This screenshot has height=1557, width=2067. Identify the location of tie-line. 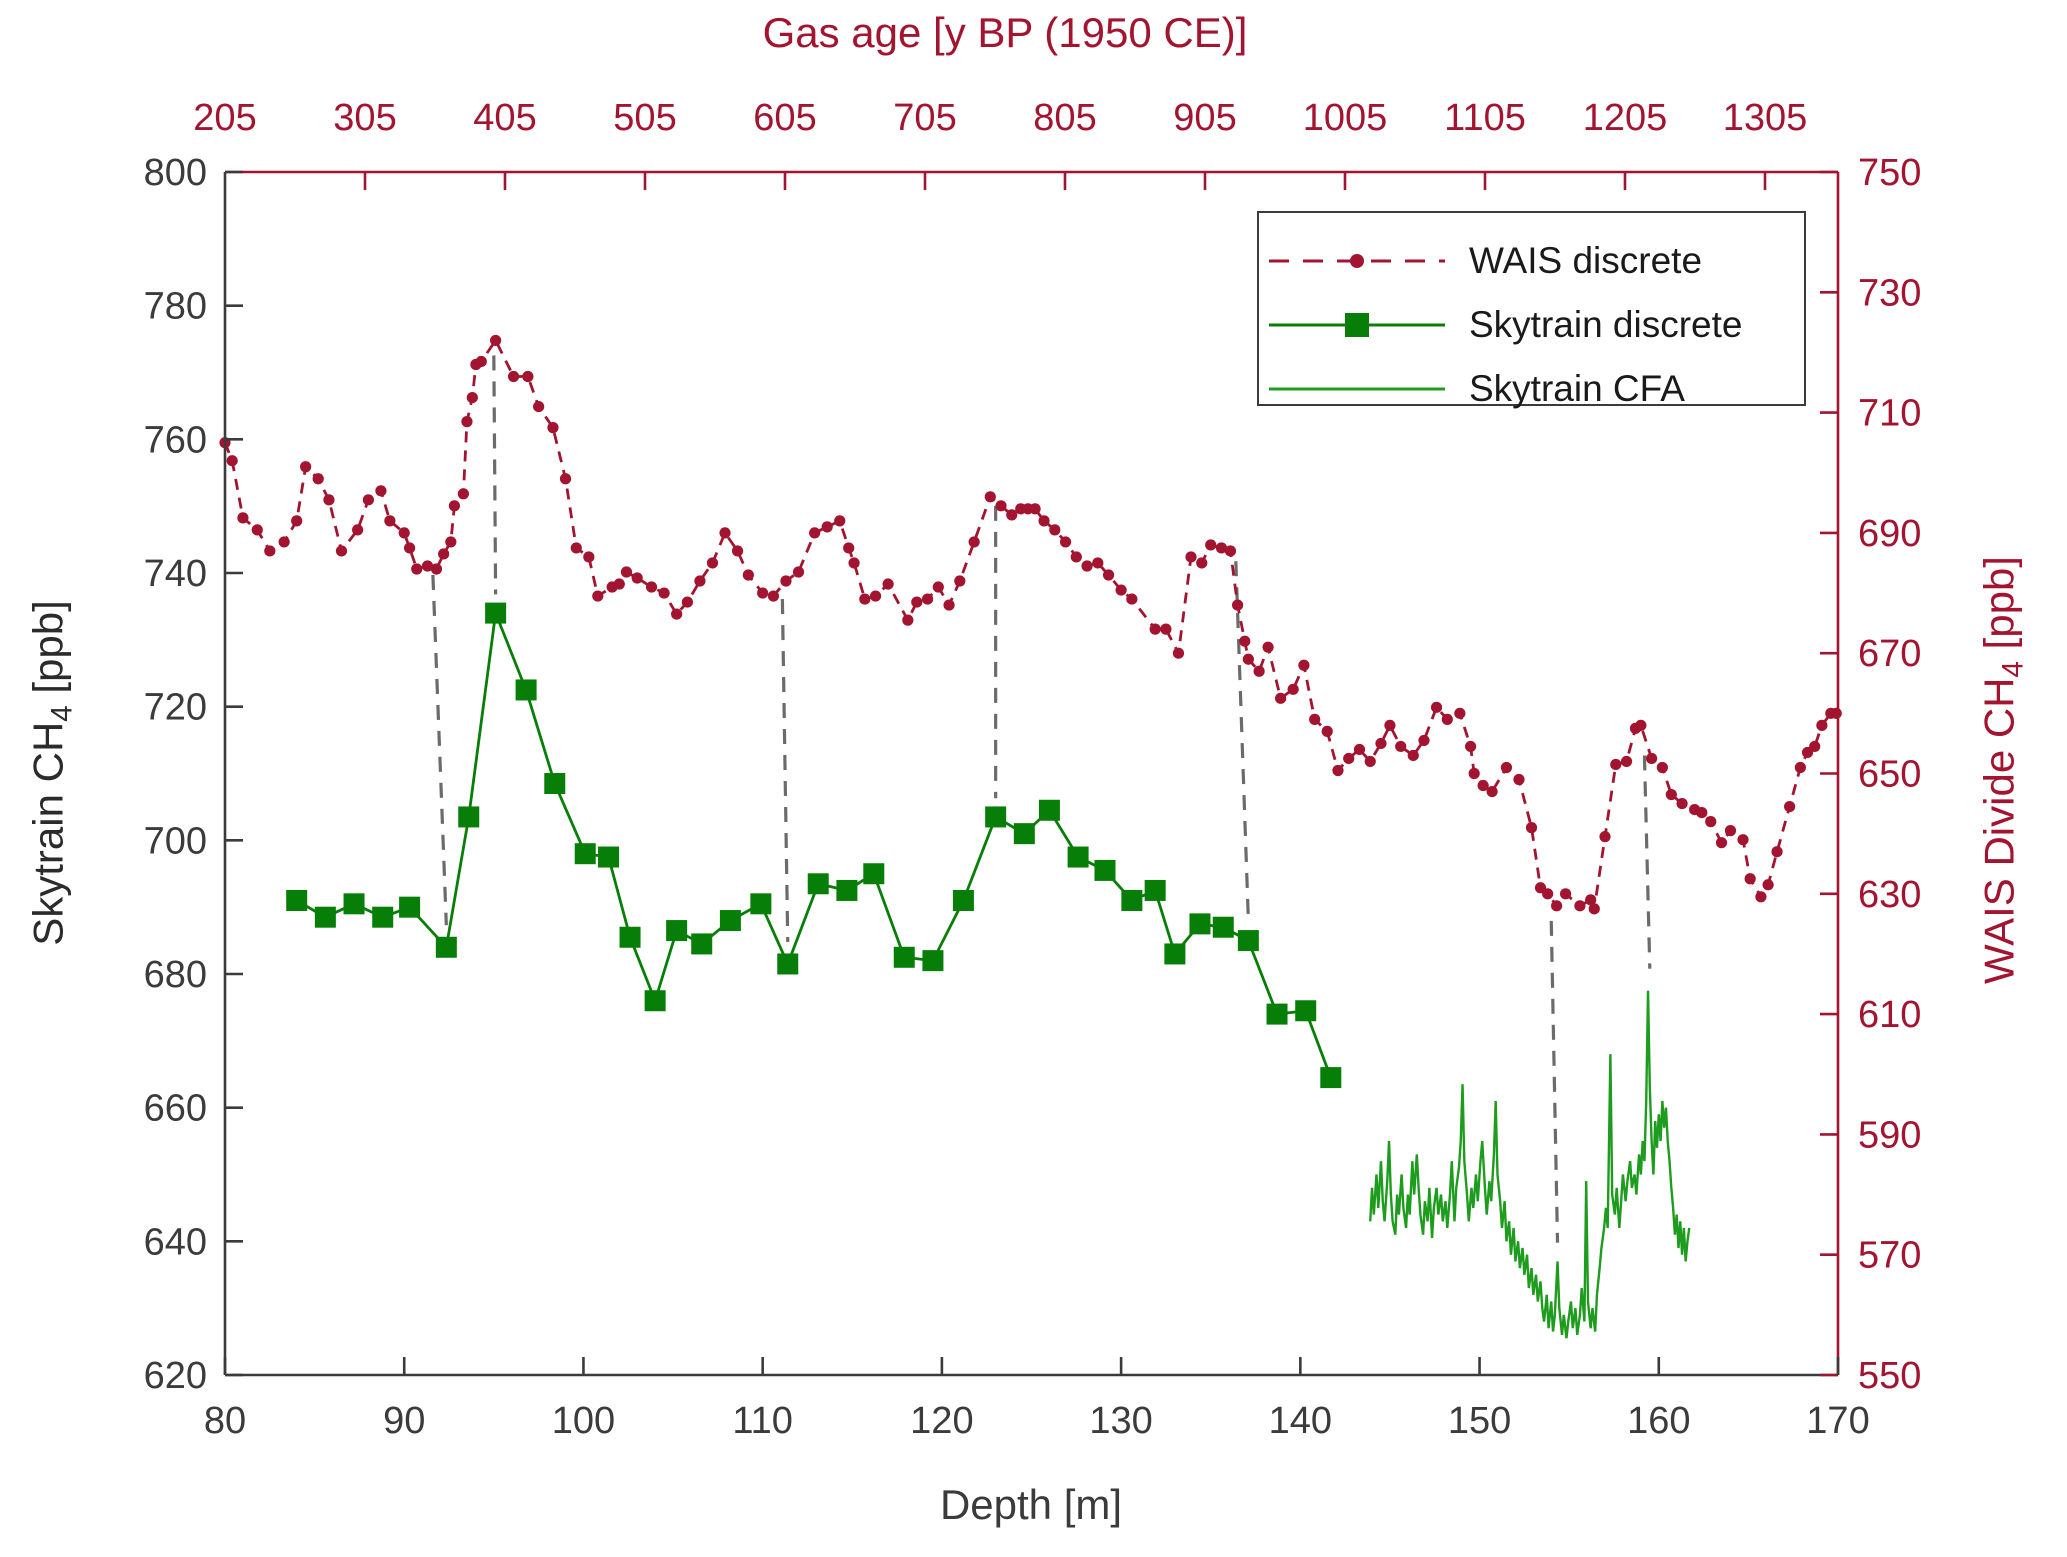
(439, 750).